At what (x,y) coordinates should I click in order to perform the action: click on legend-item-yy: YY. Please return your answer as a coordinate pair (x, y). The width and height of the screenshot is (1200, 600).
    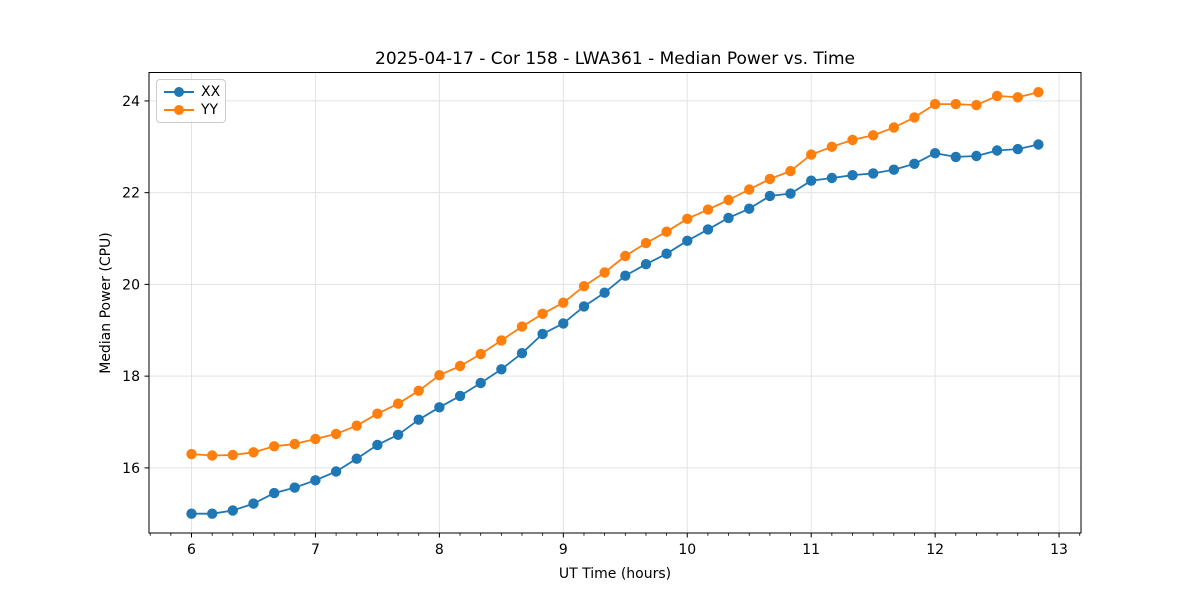
    Looking at the image, I should click on (194, 110).